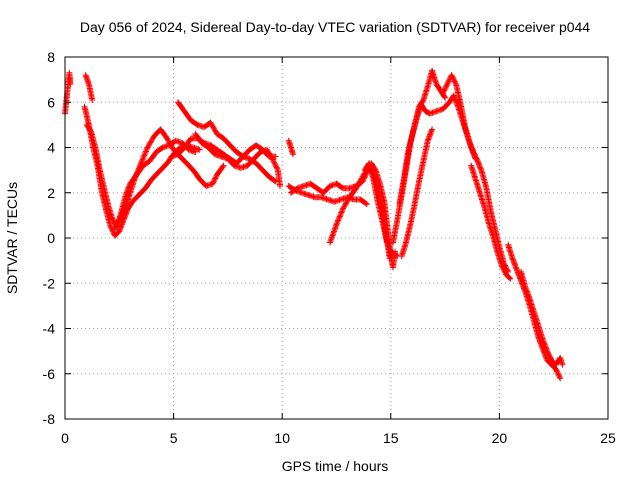 The width and height of the screenshot is (640, 480). What do you see at coordinates (49, 329) in the screenshot?
I see `y-tick-label: -4` at bounding box center [49, 329].